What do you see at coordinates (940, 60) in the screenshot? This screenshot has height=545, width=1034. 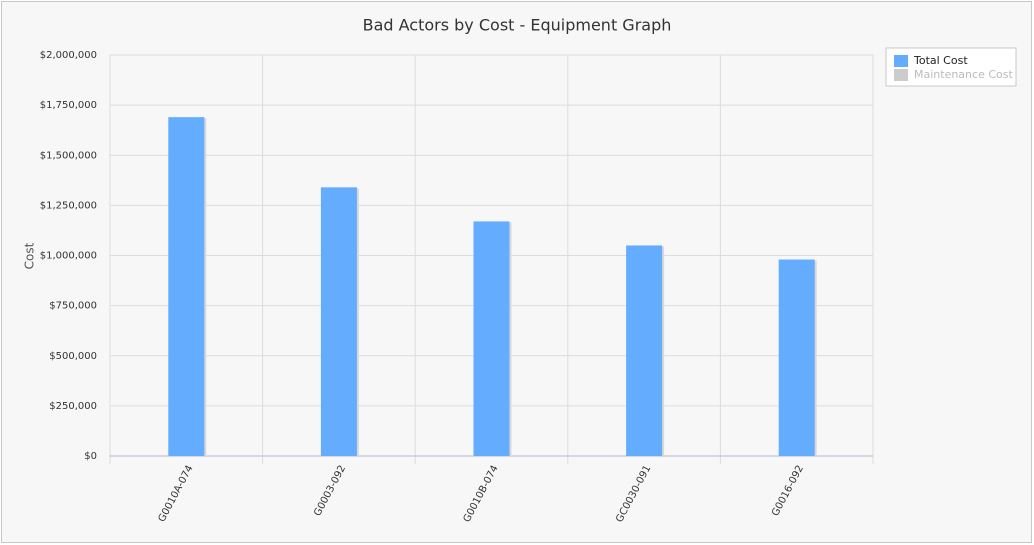 I see `legend-label: Total Cost` at bounding box center [940, 60].